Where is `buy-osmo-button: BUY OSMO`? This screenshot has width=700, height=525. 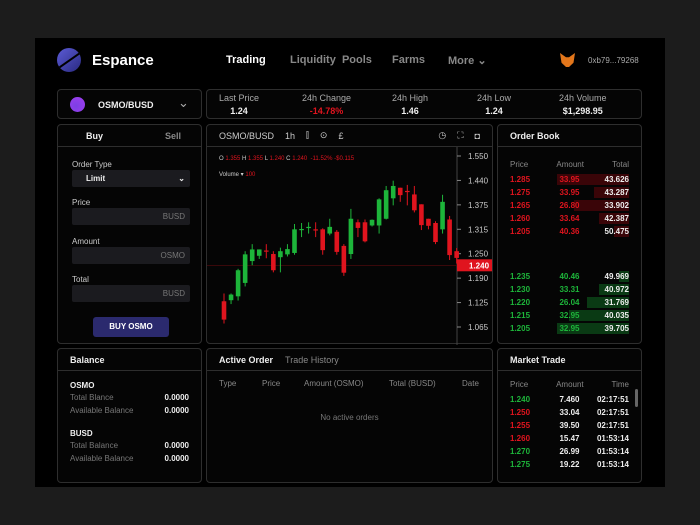 buy-osmo-button: BUY OSMO is located at coordinates (131, 327).